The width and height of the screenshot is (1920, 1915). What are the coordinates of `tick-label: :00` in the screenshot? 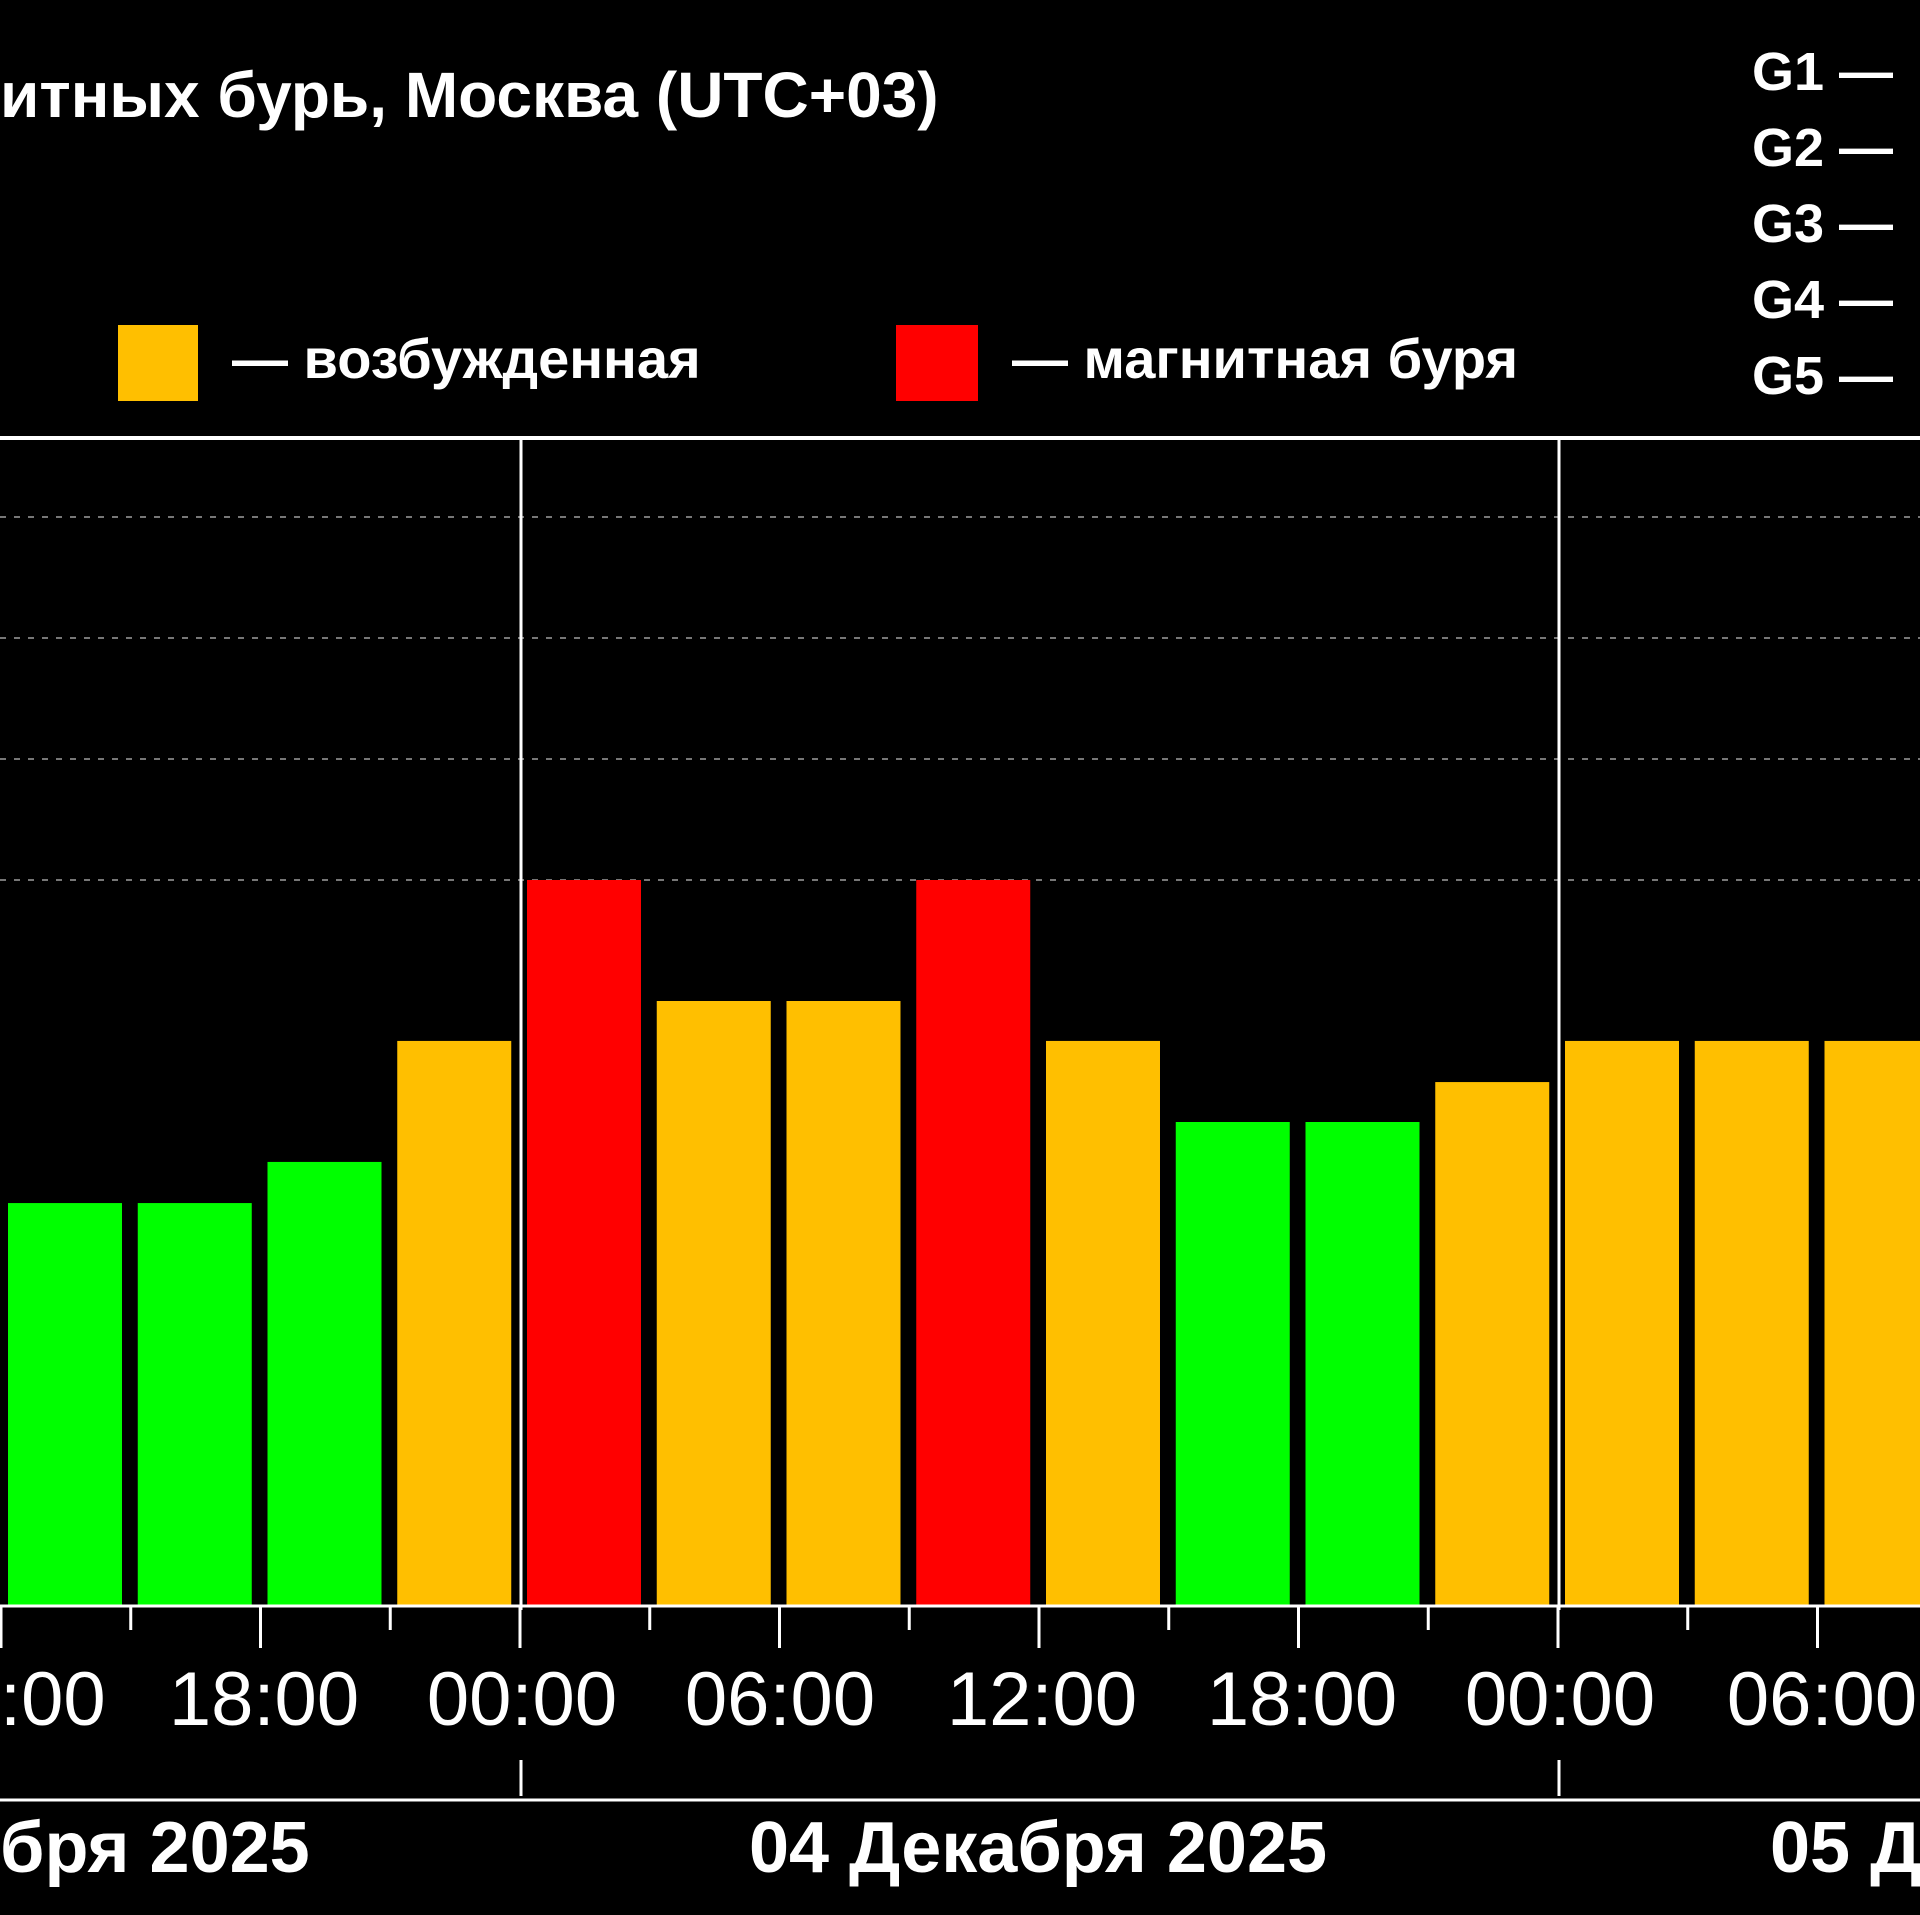 It's located at (53, 1699).